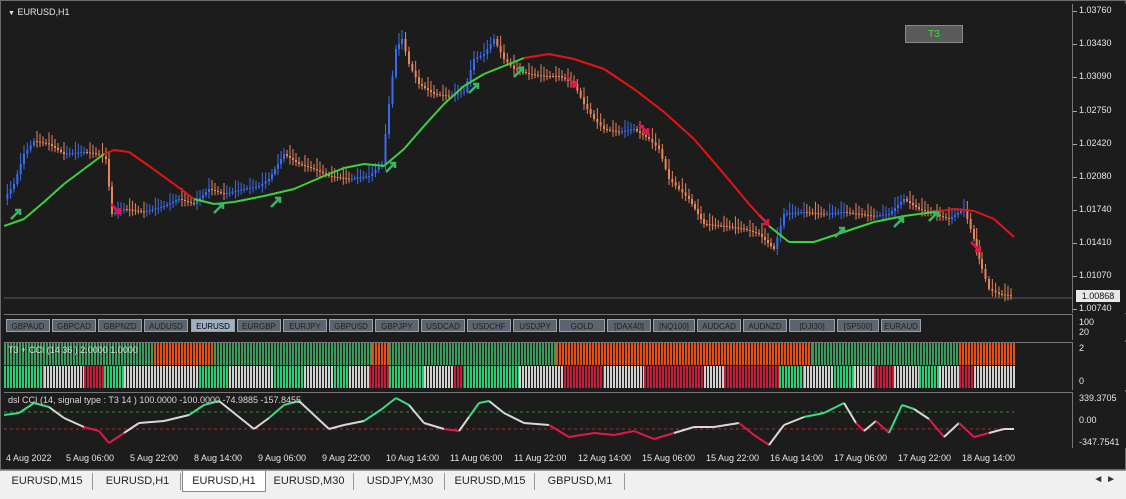 Image resolution: width=1126 pixels, height=499 pixels. What do you see at coordinates (901, 325) in the screenshot?
I see `symbol-button-euraud: EURAUD` at bounding box center [901, 325].